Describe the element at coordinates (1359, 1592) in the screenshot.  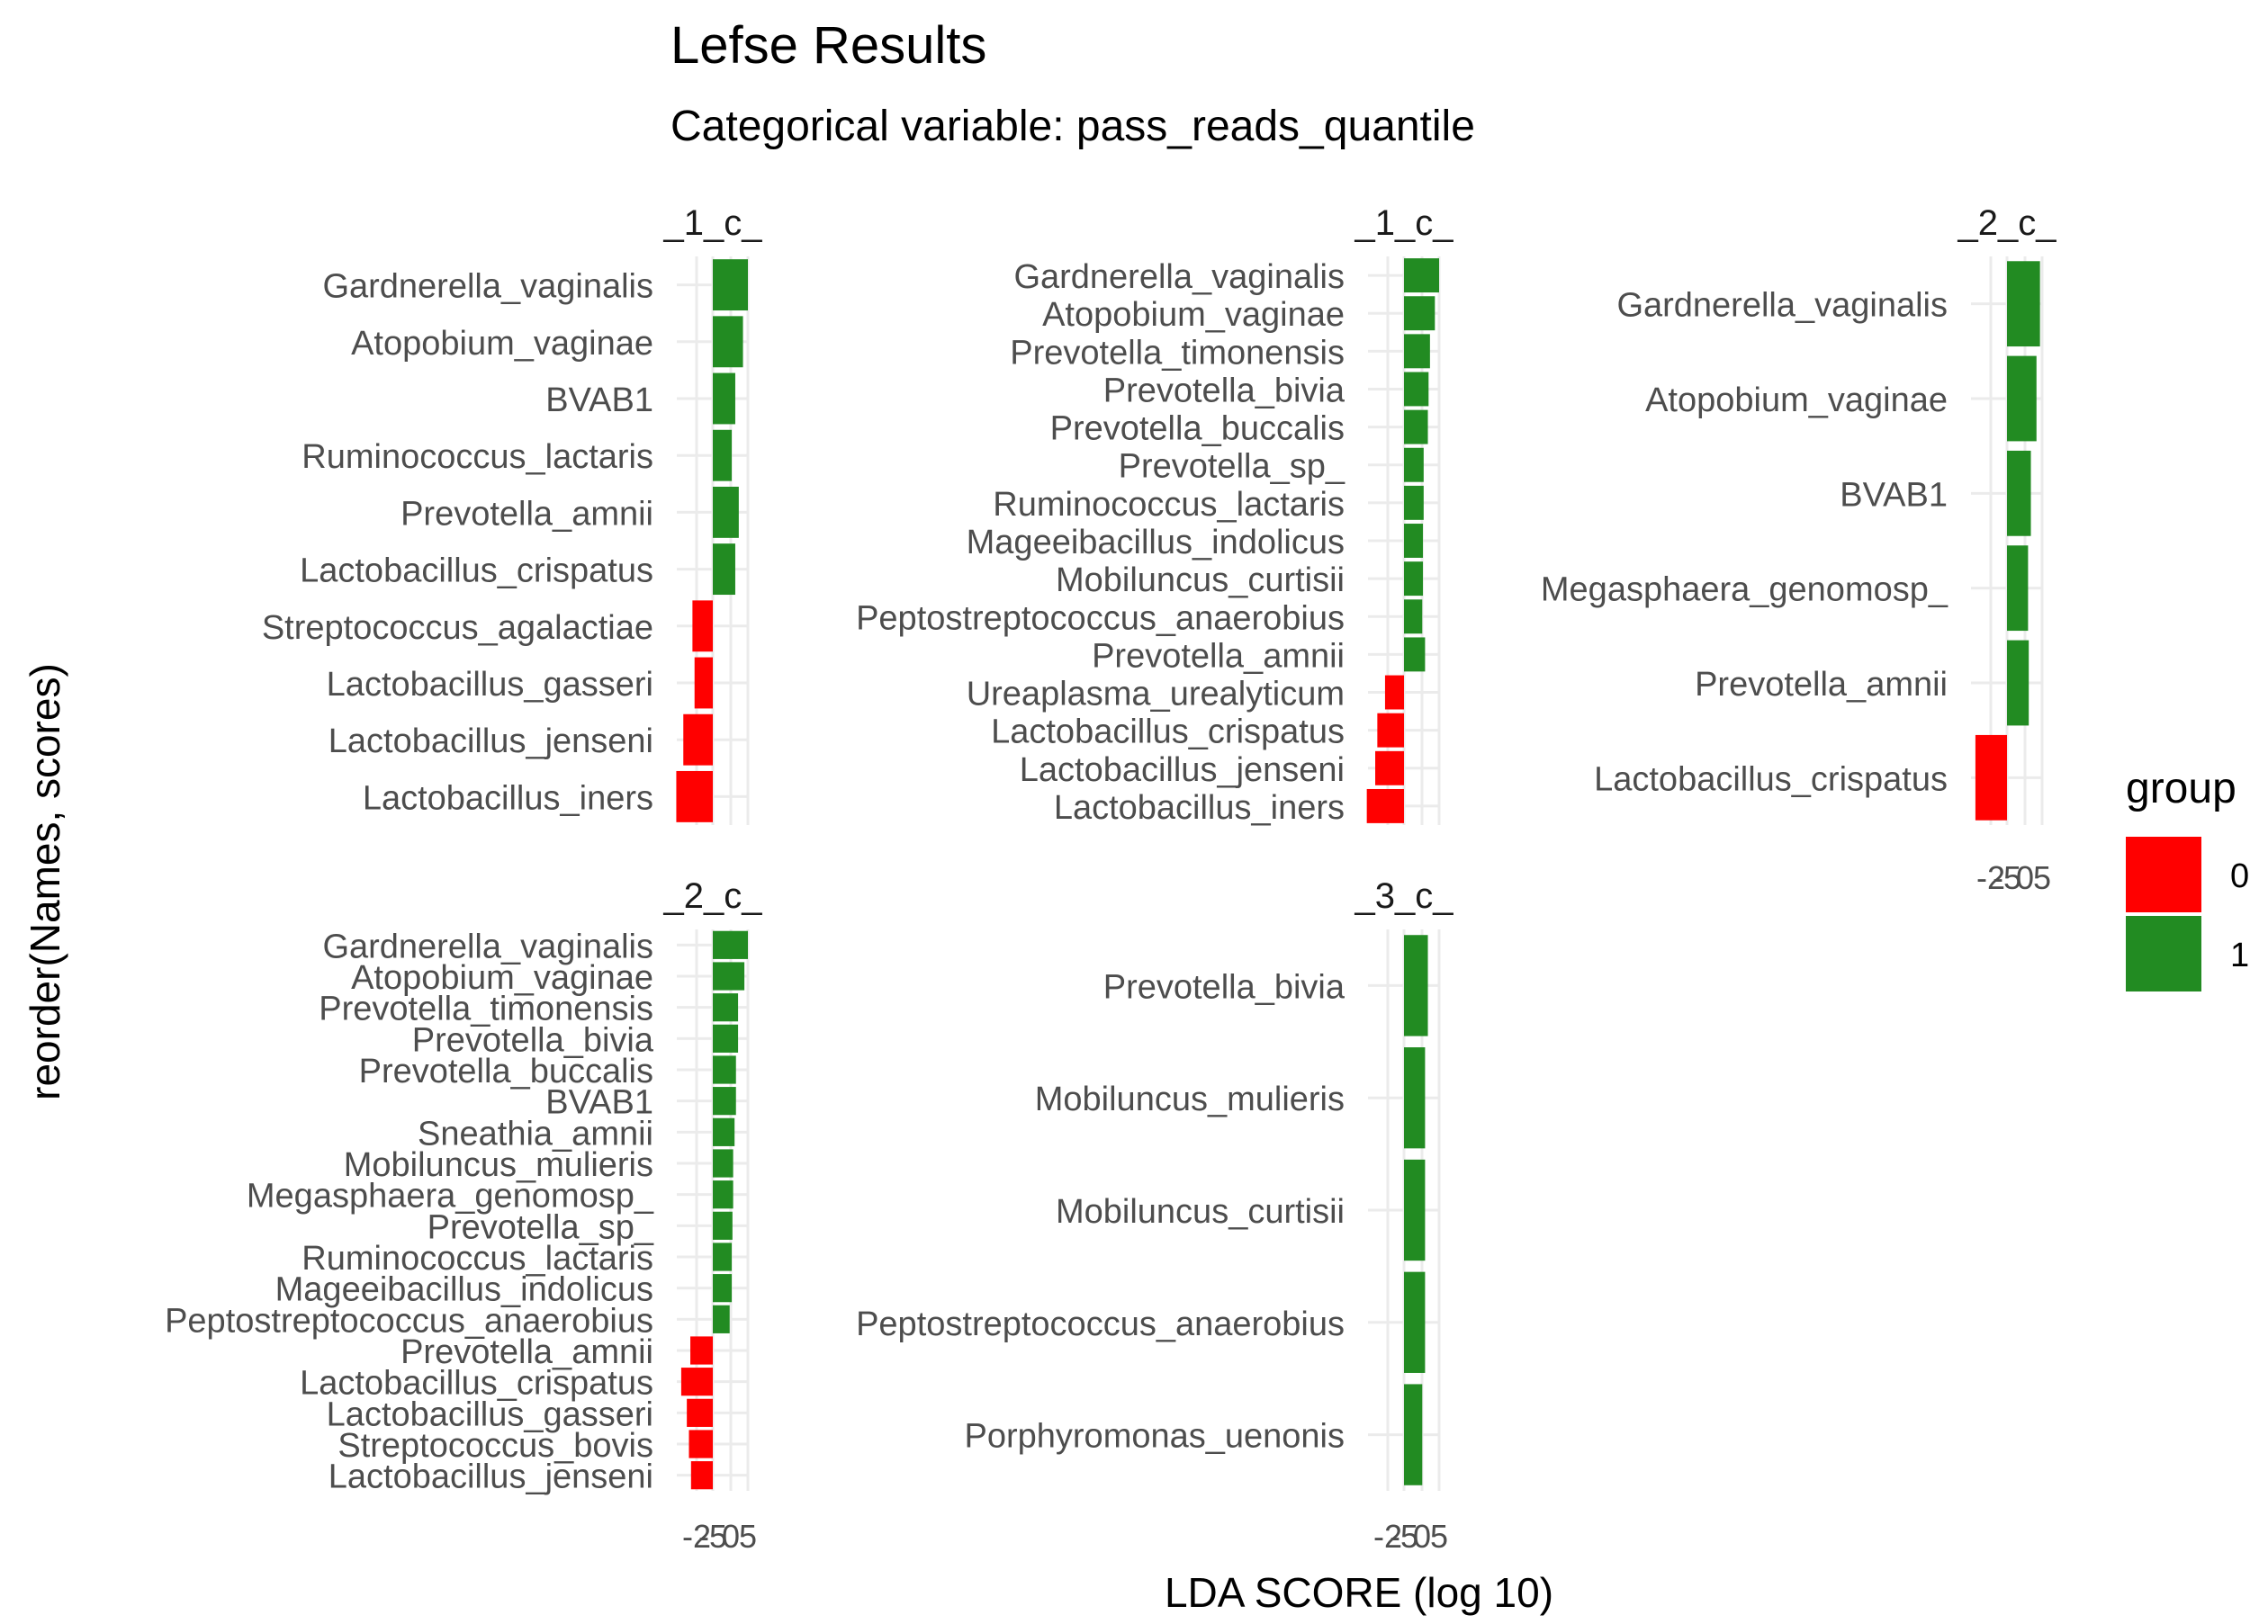
I see `x-axis-label: LDA SCORE (log 10)` at that location.